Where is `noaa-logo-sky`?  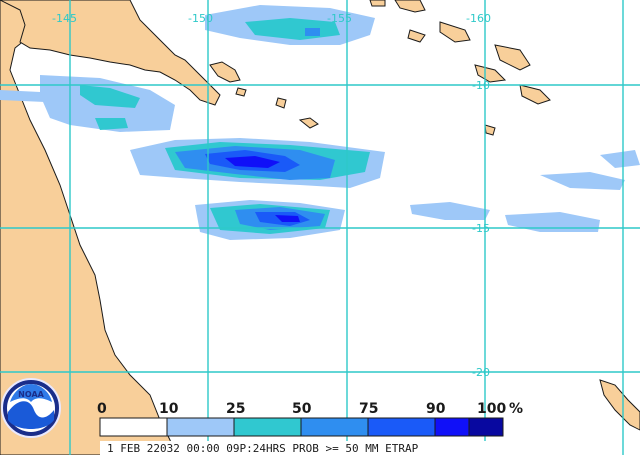
noaa-logo-sky is located at coordinates (31, 393).